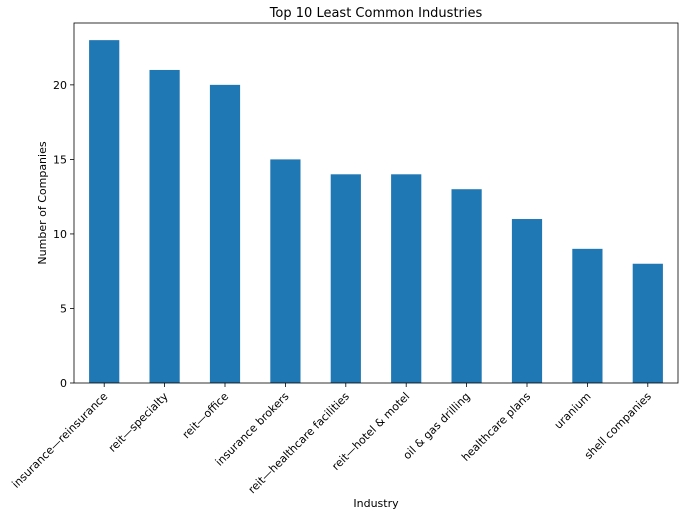 The width and height of the screenshot is (682, 513). Describe the element at coordinates (60, 234) in the screenshot. I see `y-tick-label-2: 10` at that location.